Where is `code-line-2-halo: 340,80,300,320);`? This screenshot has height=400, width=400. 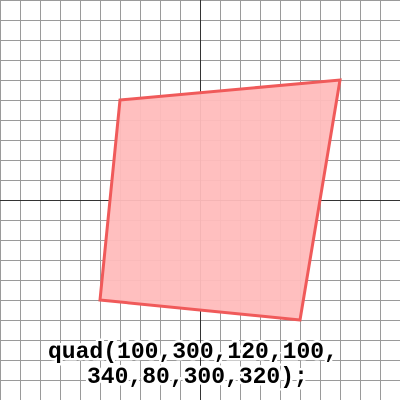
code-line-2-halo: 340,80,300,320); is located at coordinates (197, 377).